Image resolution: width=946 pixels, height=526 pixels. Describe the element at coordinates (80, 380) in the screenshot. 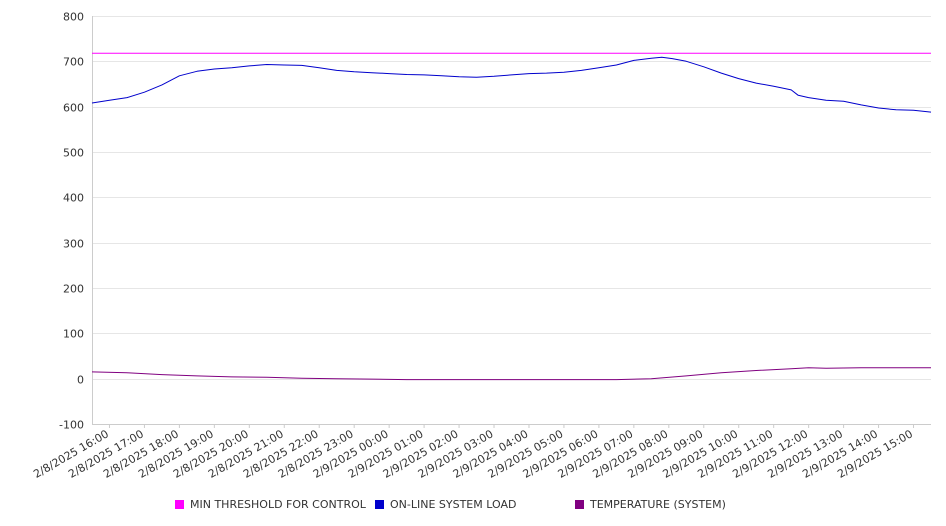

I see `y-tick-label: 0` at that location.